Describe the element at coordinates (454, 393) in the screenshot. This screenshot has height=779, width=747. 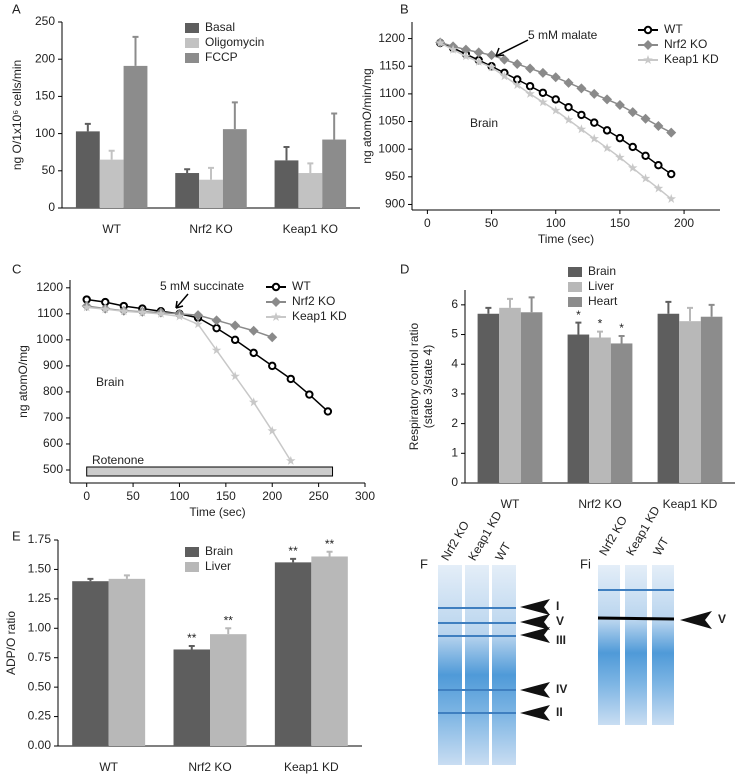
I see `y-tick-label: 3` at that location.